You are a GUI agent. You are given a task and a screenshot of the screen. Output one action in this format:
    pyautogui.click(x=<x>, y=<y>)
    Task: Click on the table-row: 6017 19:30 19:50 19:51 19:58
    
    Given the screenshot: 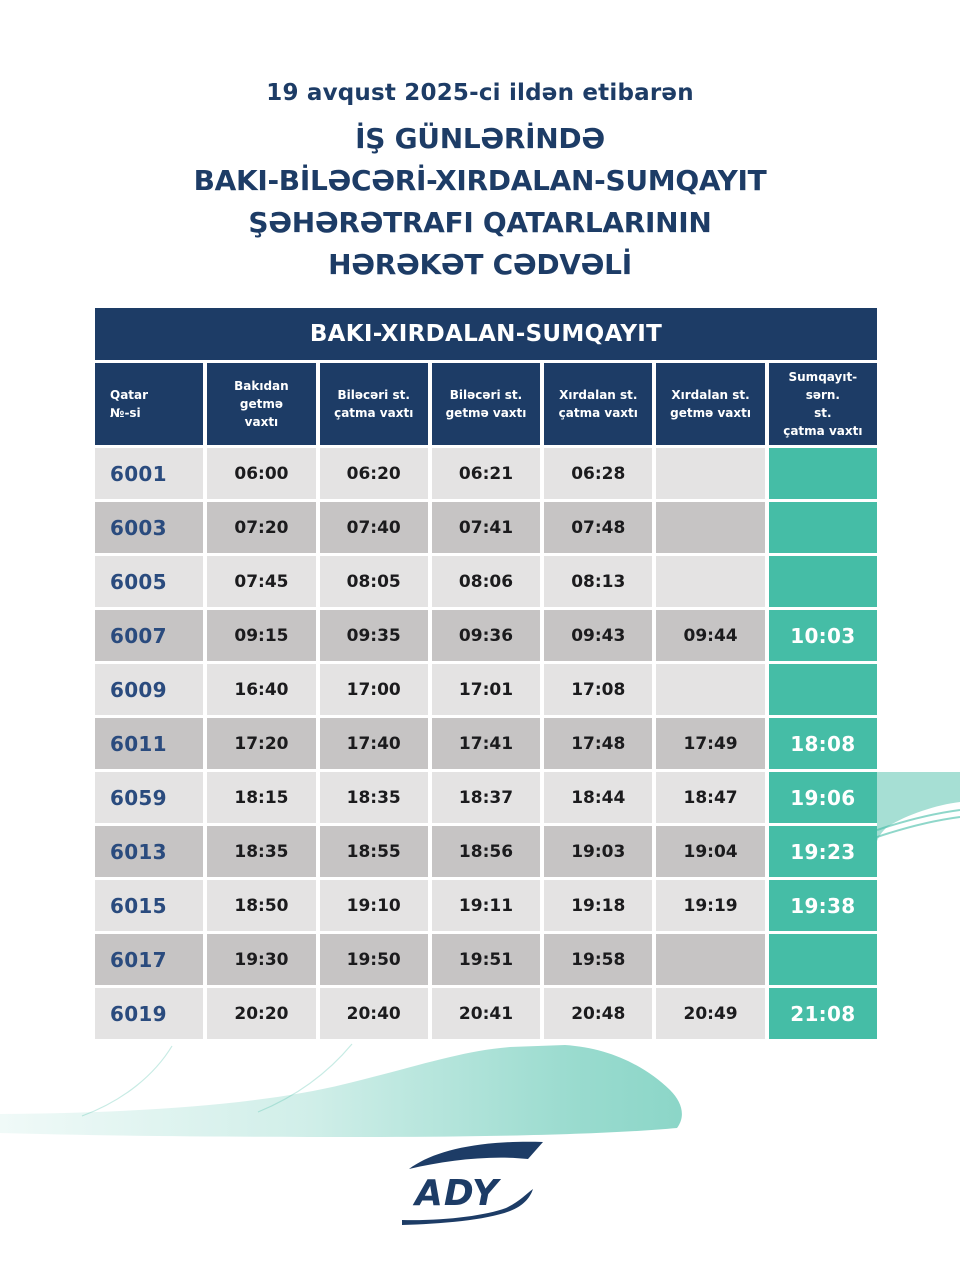 What is the action you would take?
    pyautogui.click(x=486, y=959)
    